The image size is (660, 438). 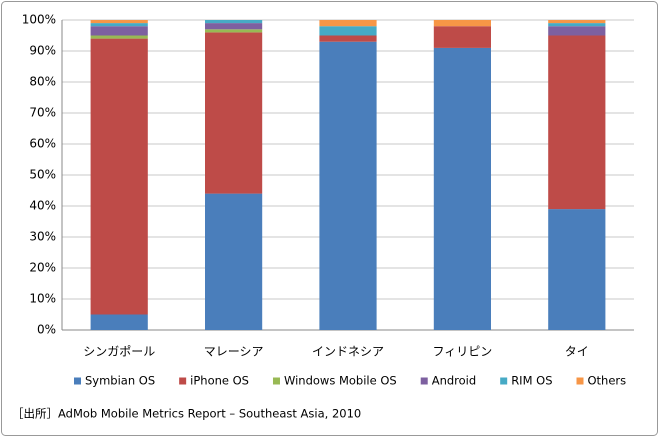 I want to click on x-tick-label: フィリピン, so click(x=463, y=352).